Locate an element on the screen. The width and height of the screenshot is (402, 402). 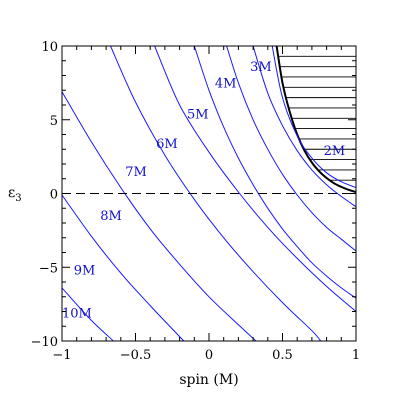
contour-label-8M: 8M is located at coordinates (111, 216).